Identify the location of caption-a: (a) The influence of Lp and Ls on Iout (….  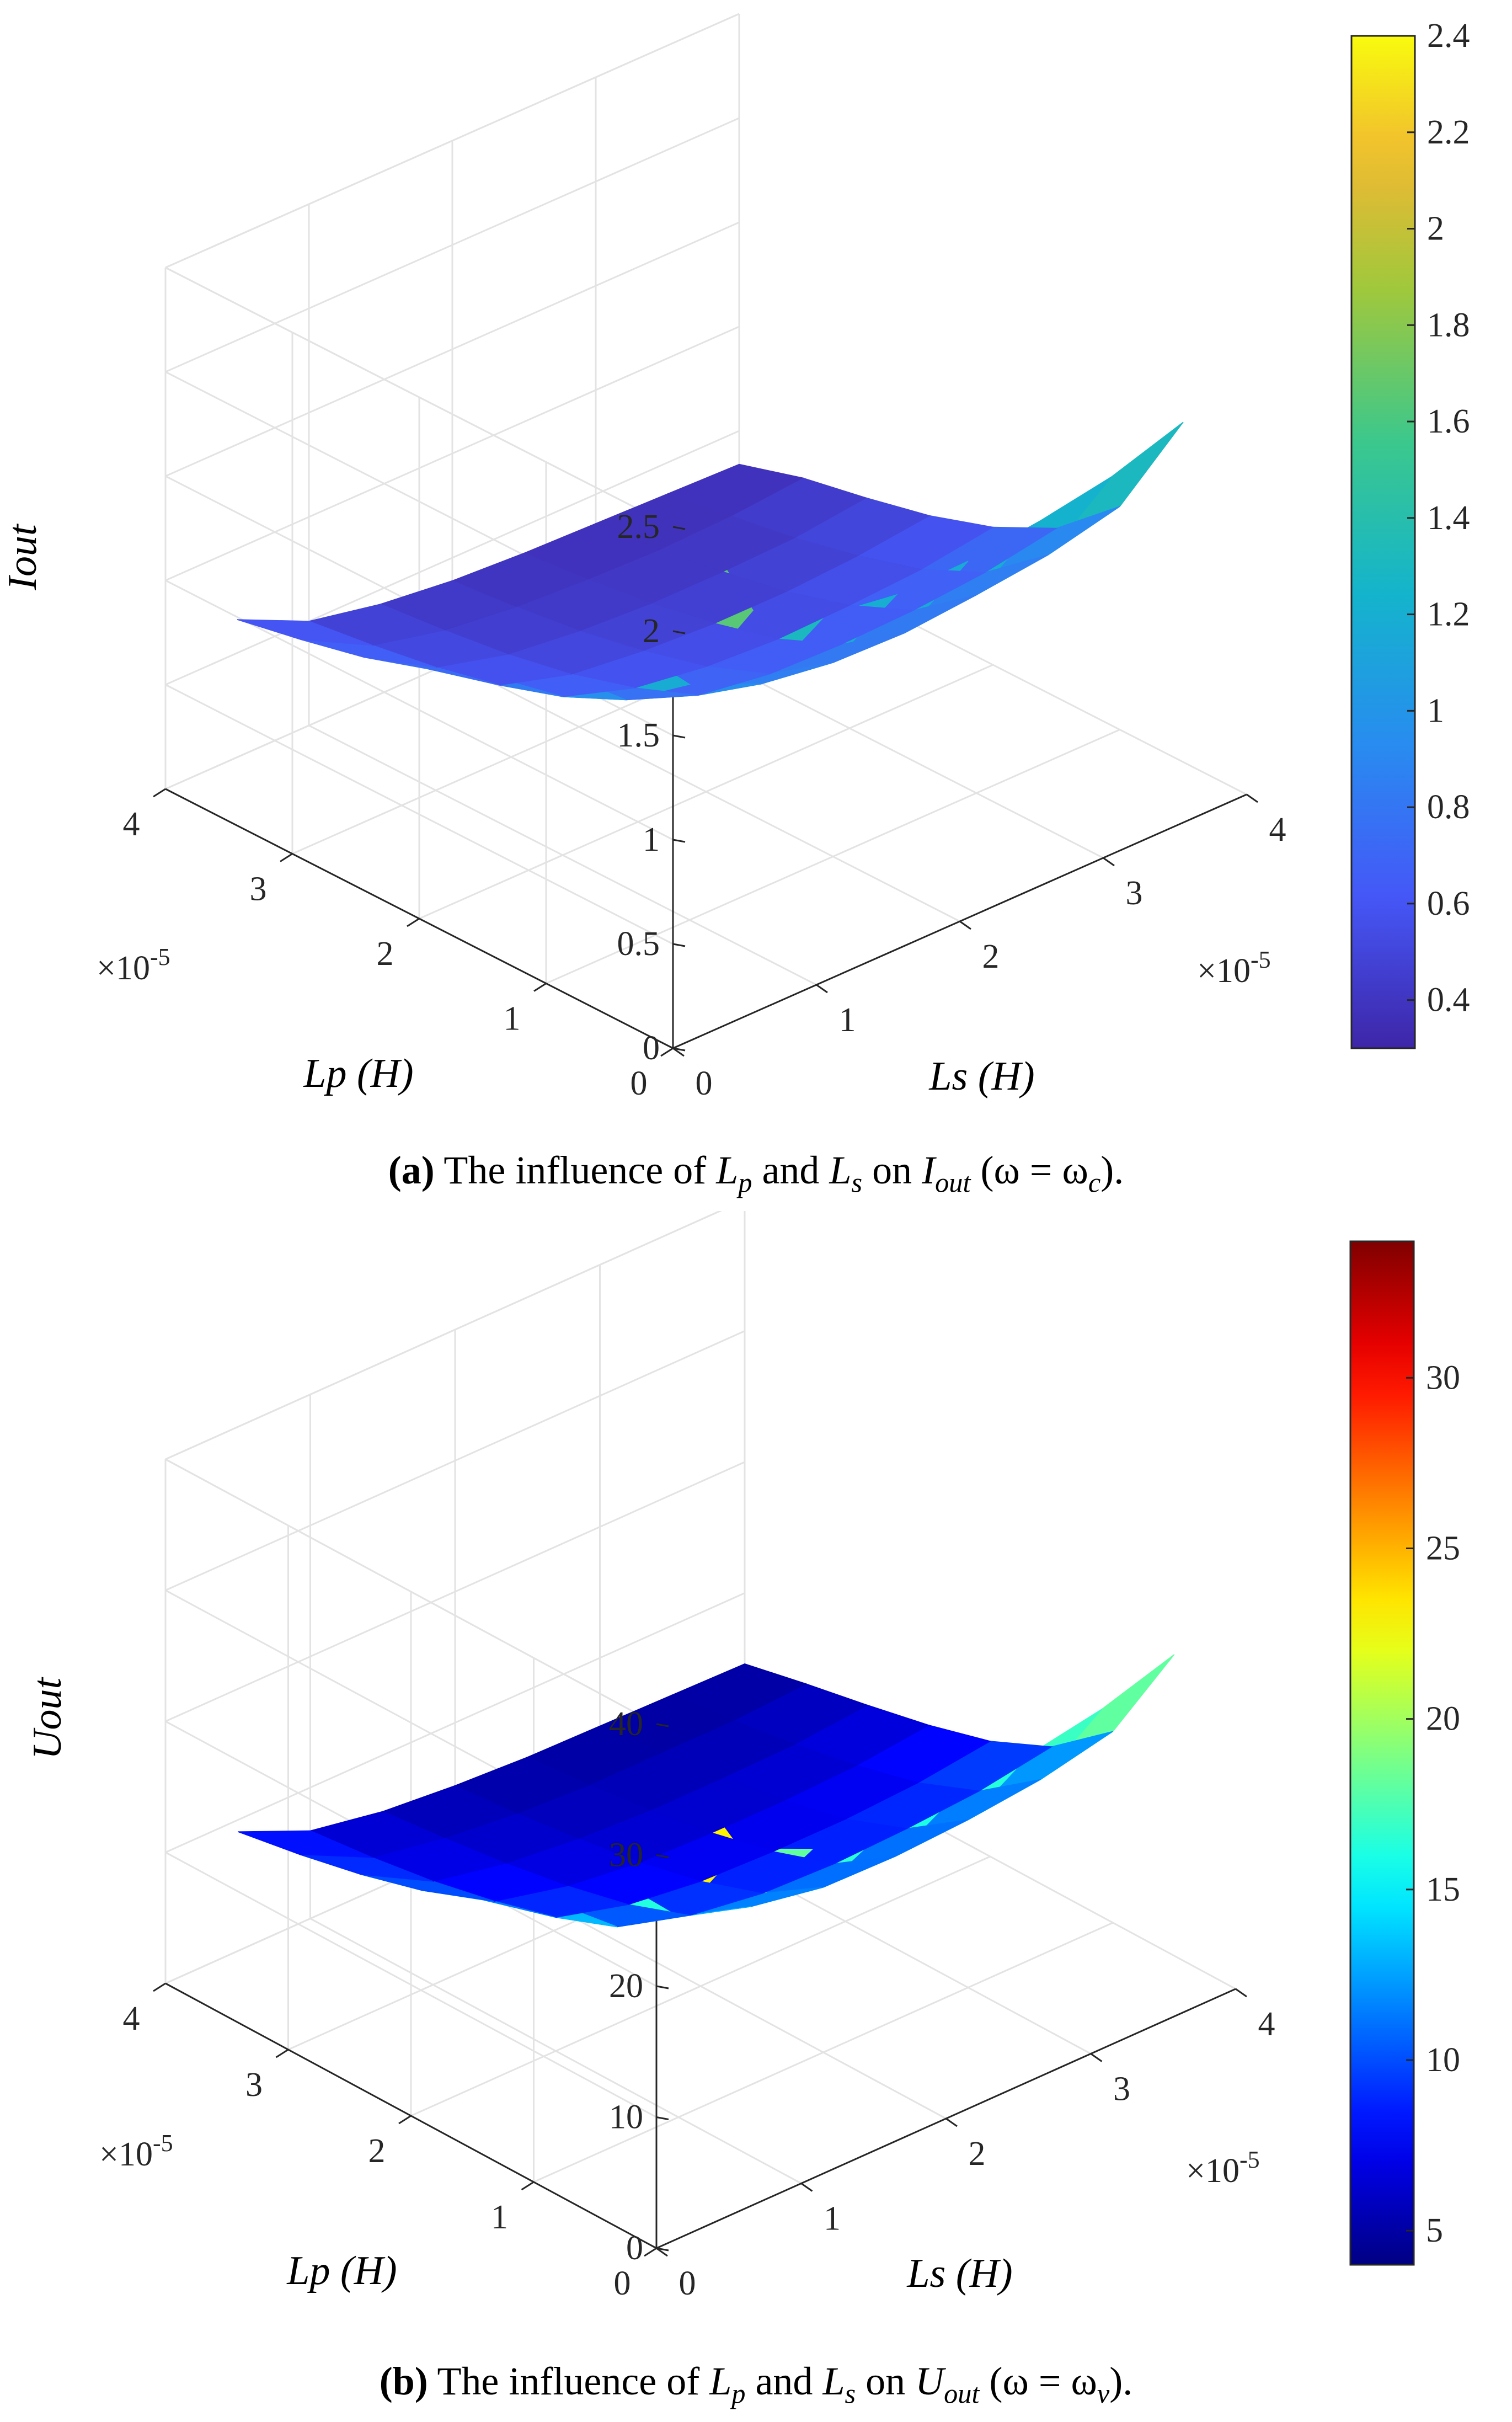
(756, 1173).